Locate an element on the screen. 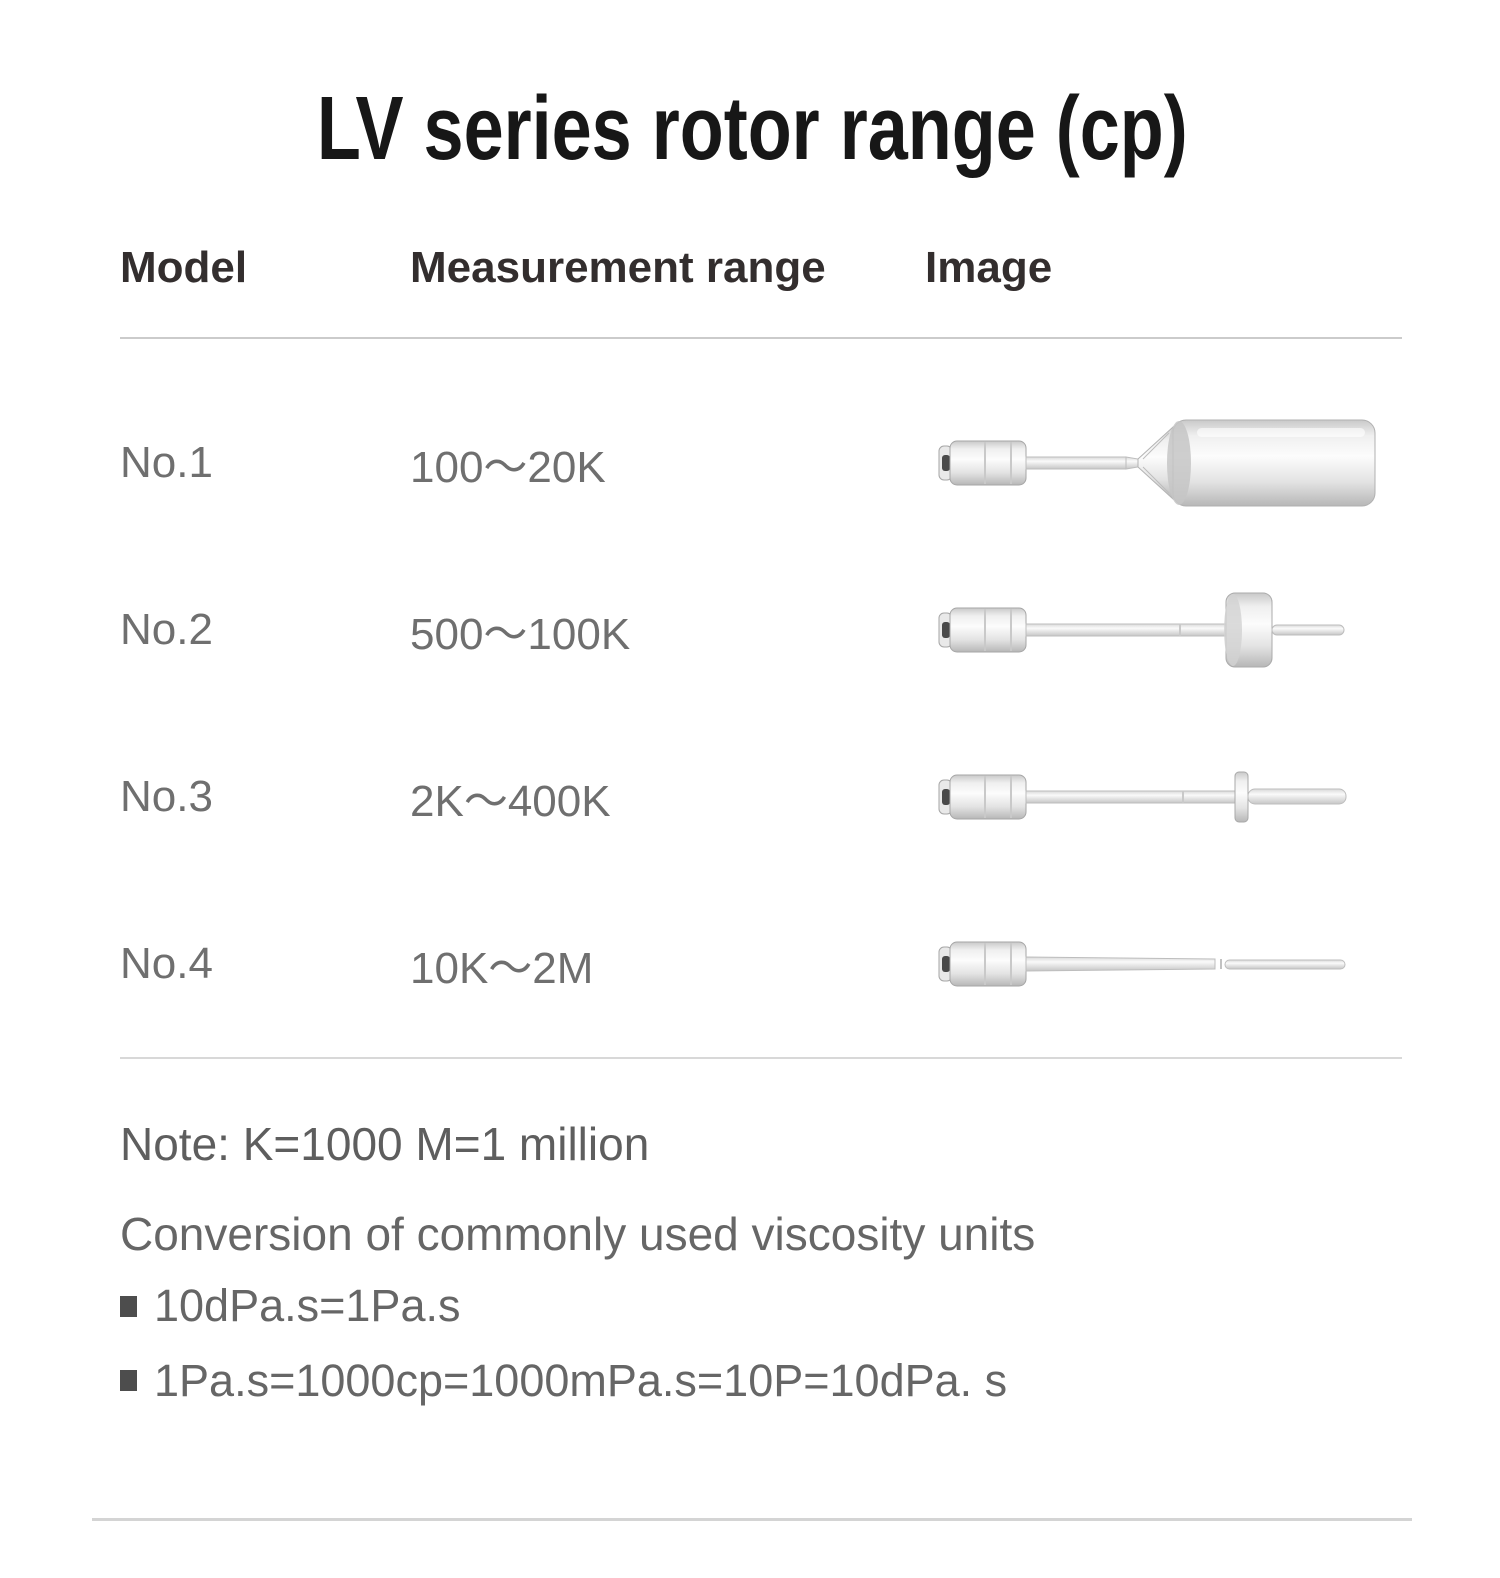 This screenshot has width=1500, height=1578. column-header-range: Measurement range is located at coordinates (618, 267).